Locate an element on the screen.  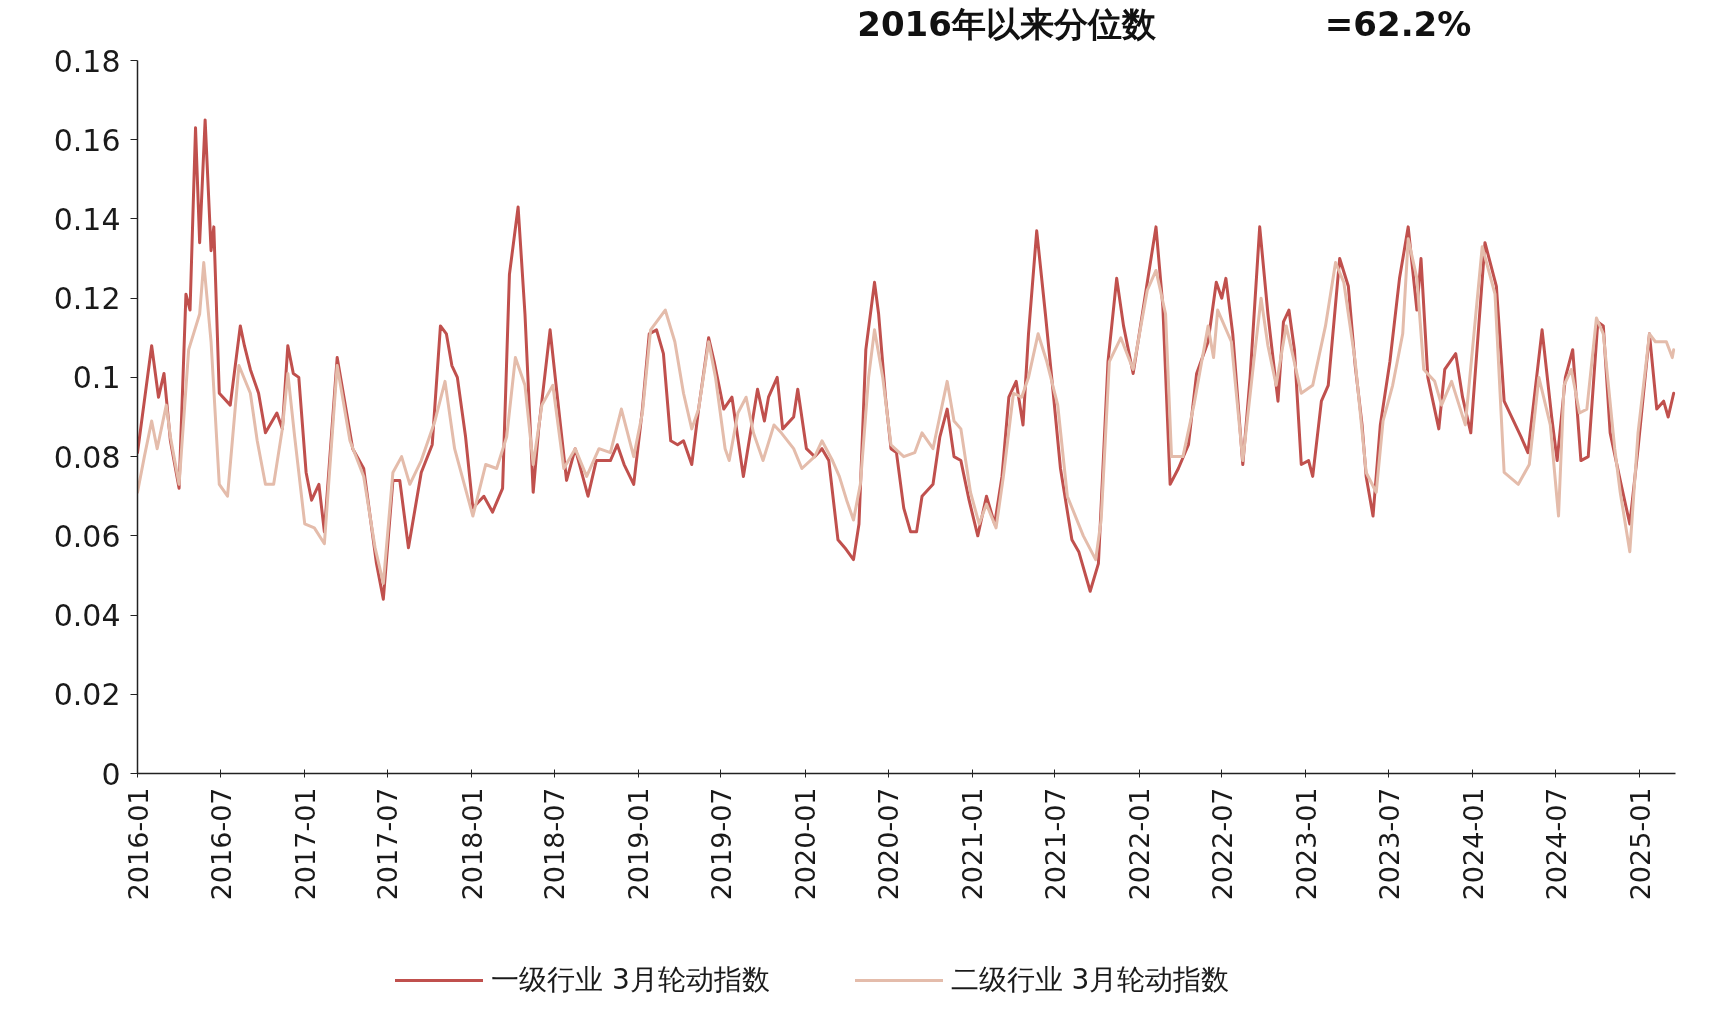
legend-label: 二级行业 3月轮动指数 is located at coordinates (1090, 980).